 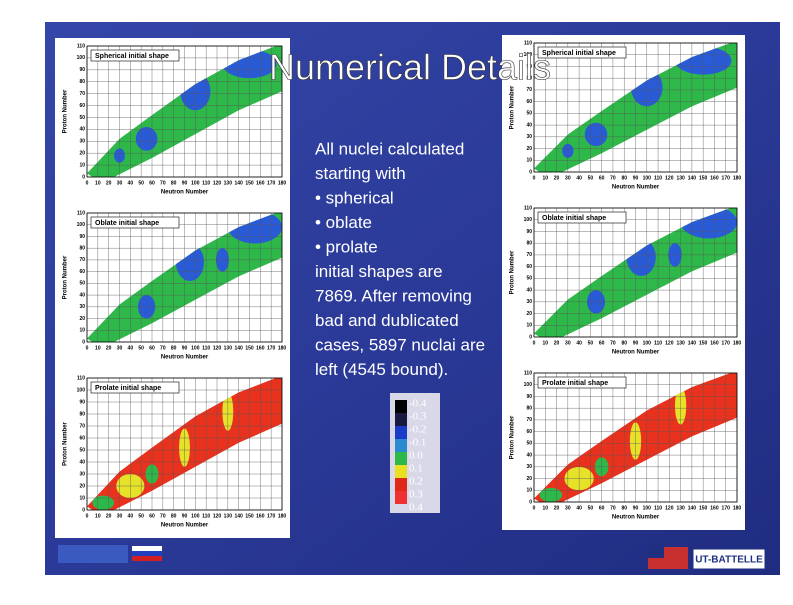 I want to click on colorbar-label: 0.2, so click(x=416, y=482).